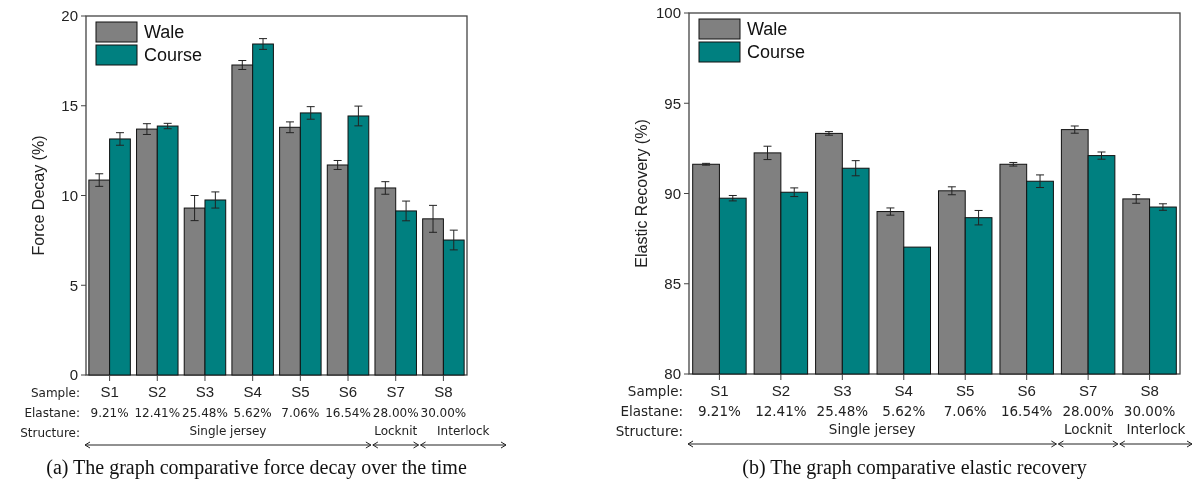 This screenshot has width=1193, height=488. I want to click on y-tick-label: 90, so click(672, 193).